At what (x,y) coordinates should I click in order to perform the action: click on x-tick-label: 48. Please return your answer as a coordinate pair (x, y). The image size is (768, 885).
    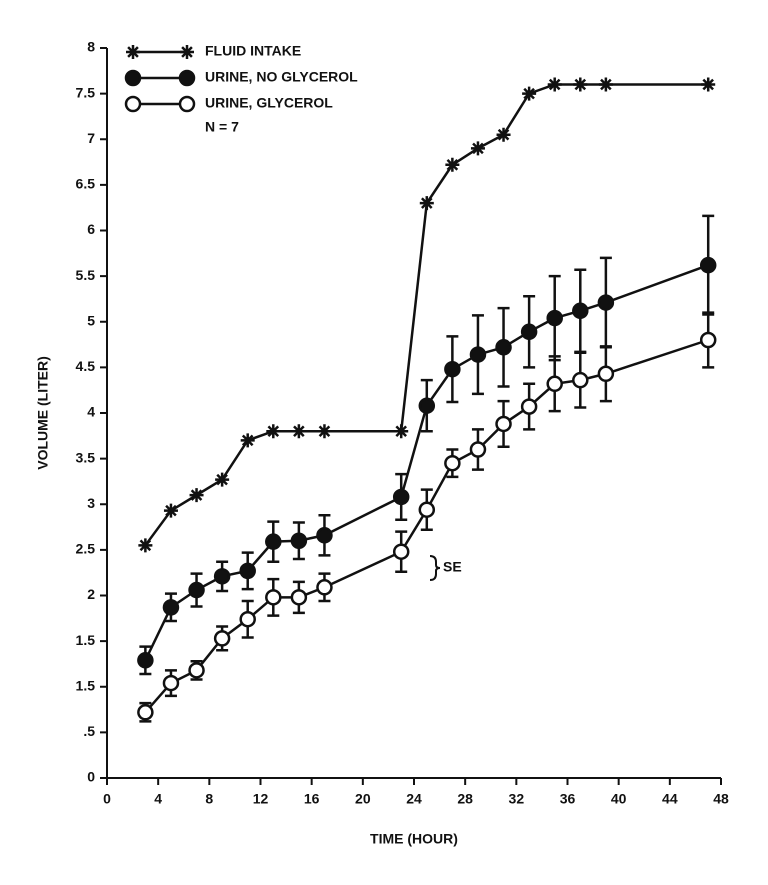
    Looking at the image, I should click on (721, 799).